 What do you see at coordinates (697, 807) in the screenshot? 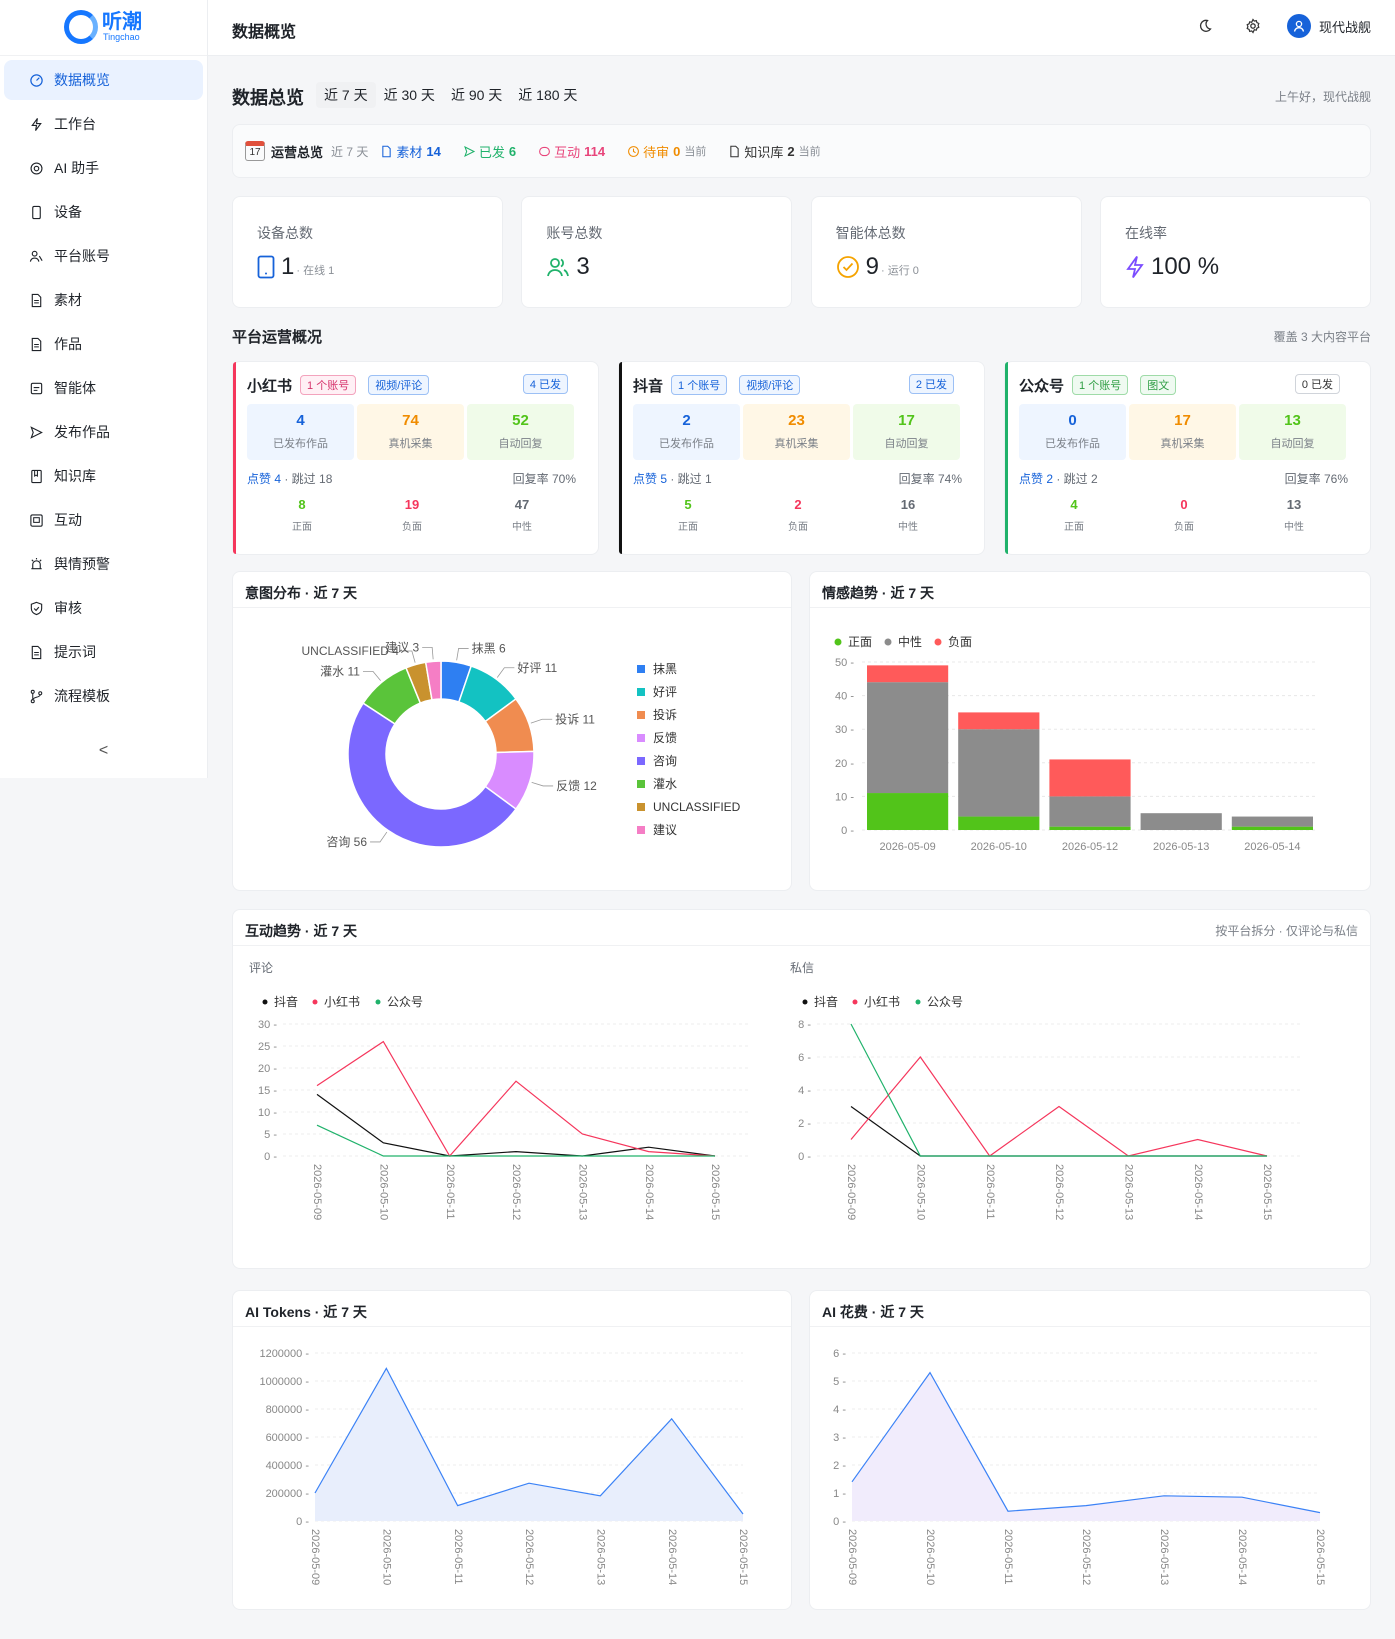
I see `legend-label: UNCLASSIFIED` at bounding box center [697, 807].